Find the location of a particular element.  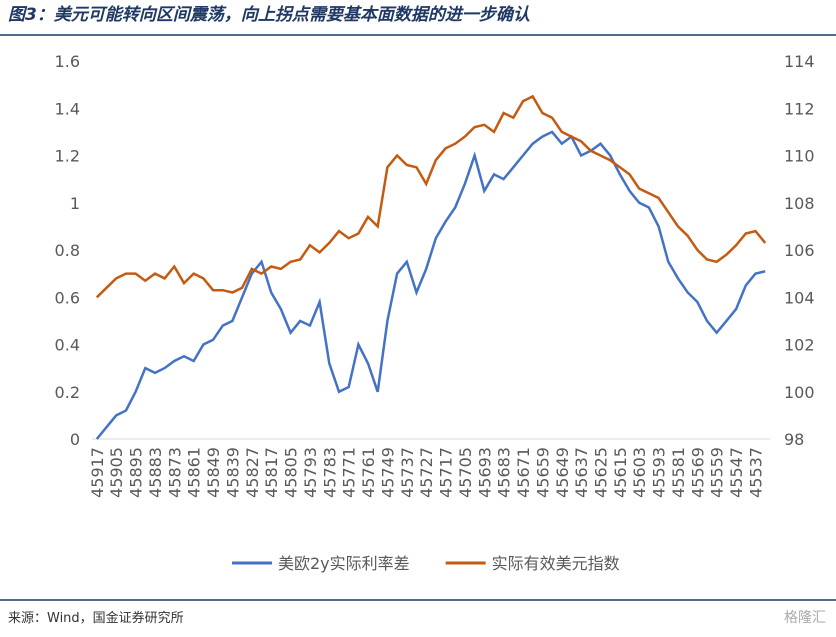

x-tick-label: 45749 is located at coordinates (387, 472).